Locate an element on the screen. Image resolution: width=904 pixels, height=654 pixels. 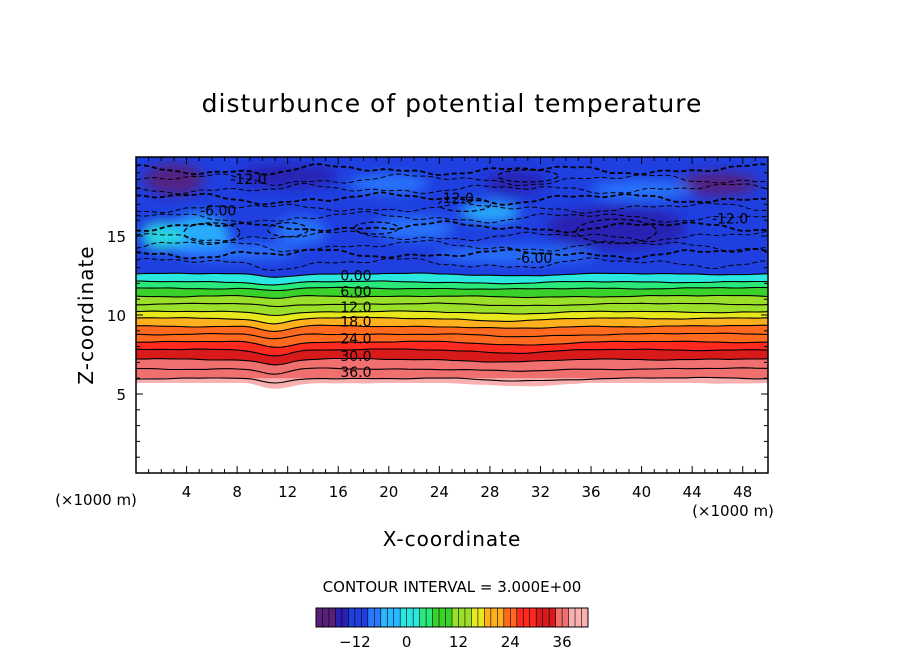
y-tick-label: 10 is located at coordinates (116, 316).